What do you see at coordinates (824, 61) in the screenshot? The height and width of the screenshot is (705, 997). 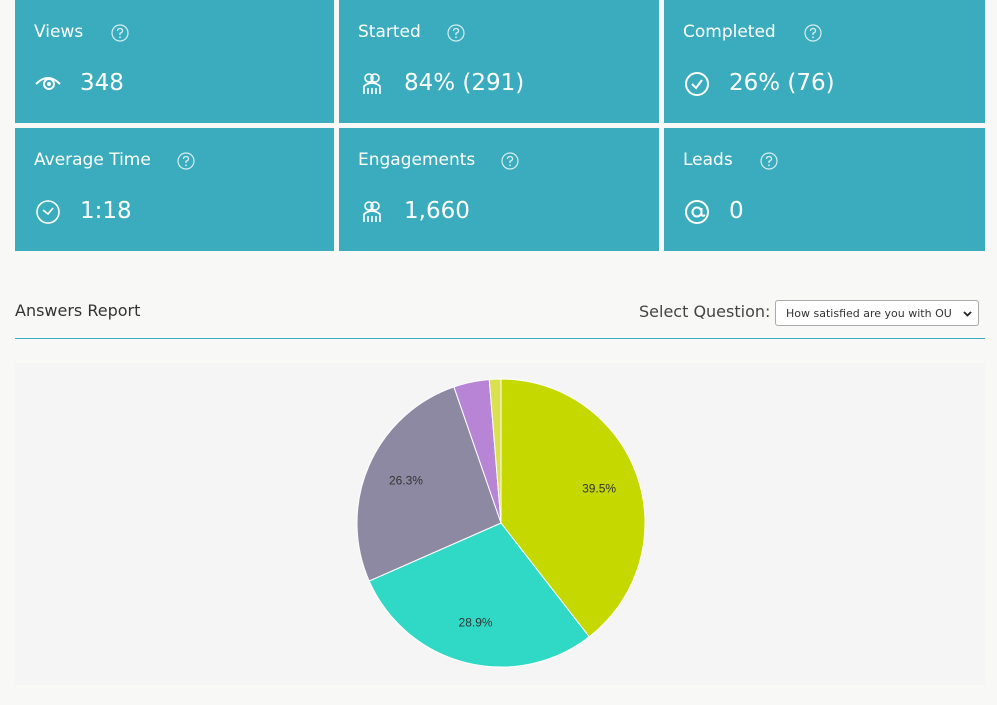 I see `stat-card: Completed 26% (76)` at bounding box center [824, 61].